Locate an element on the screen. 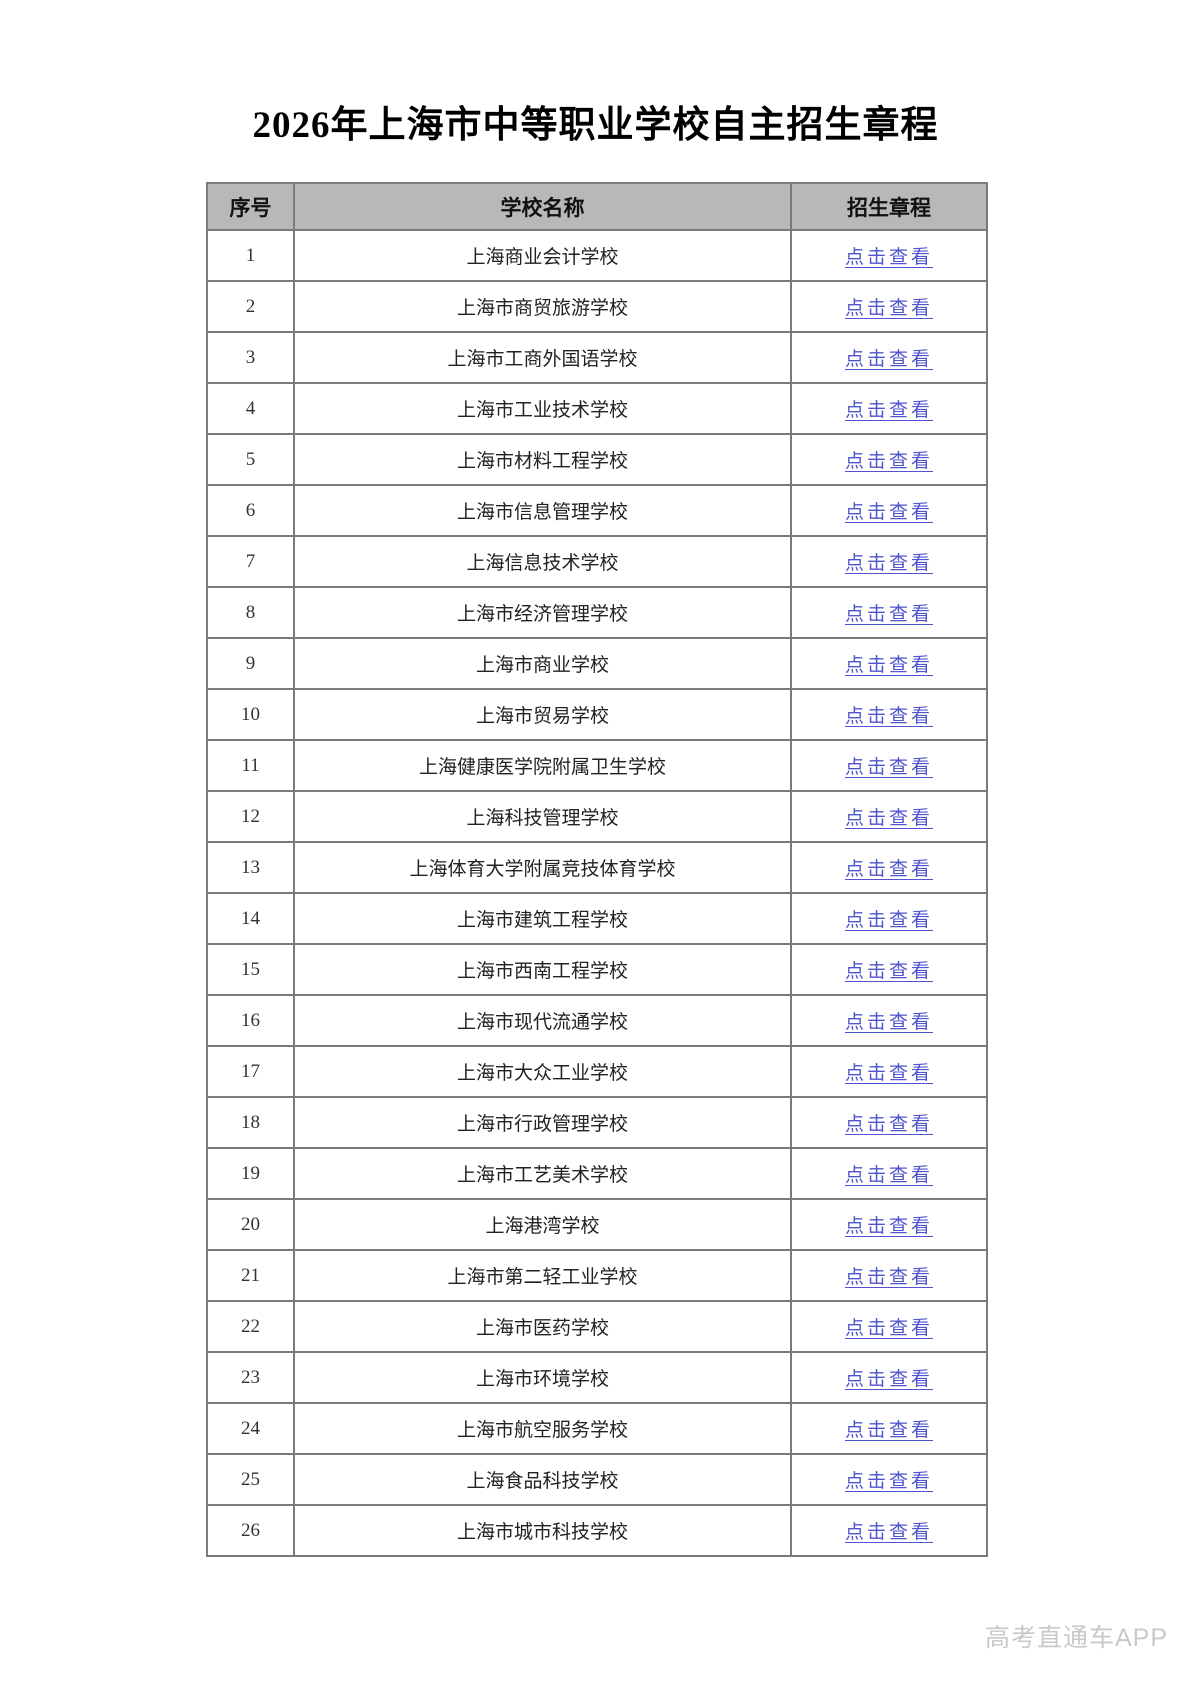  row-index-cell: 22 is located at coordinates (250, 1326).